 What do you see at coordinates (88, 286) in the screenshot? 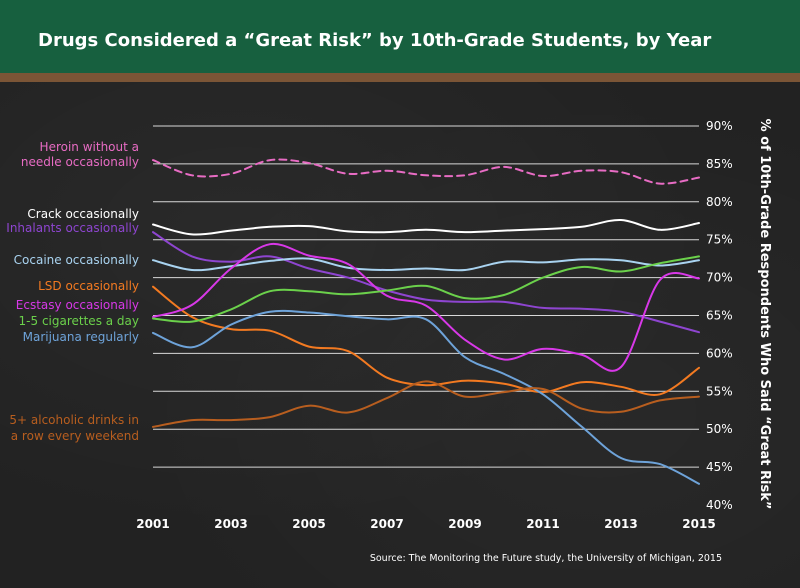
I see `series-label: LSD occasionally` at bounding box center [88, 286].